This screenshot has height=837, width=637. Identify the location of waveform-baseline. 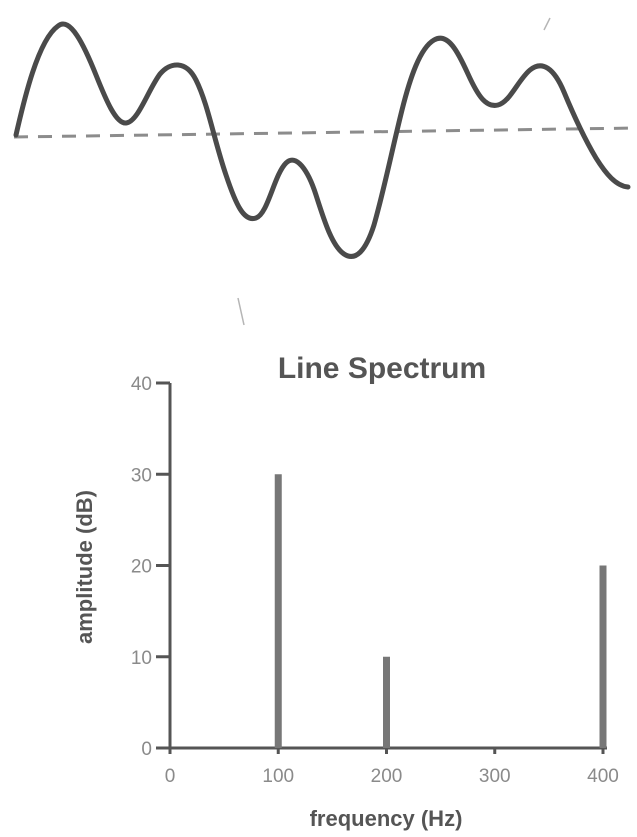
(325, 132).